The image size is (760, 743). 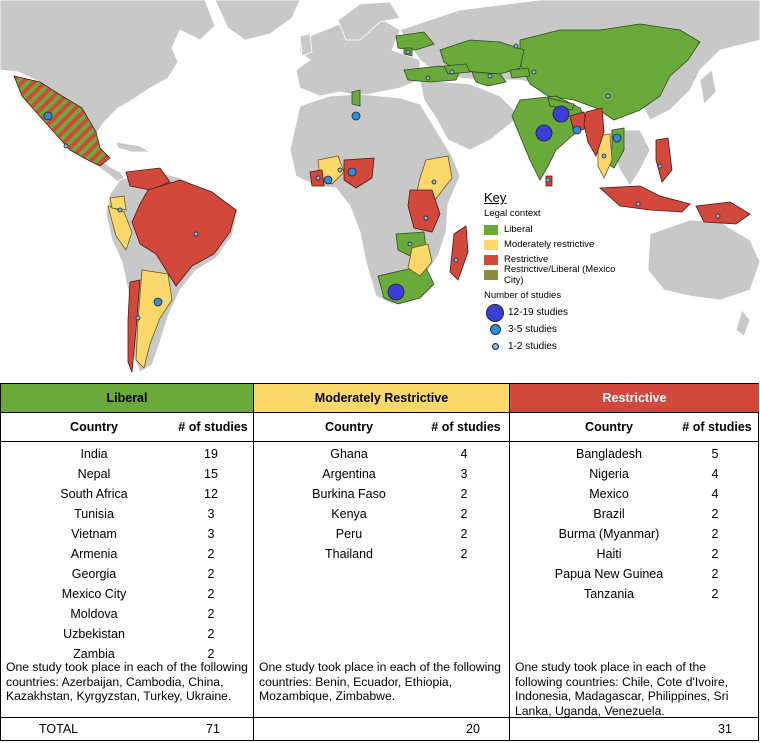 I want to click on map-argentina, so click(x=154, y=319).